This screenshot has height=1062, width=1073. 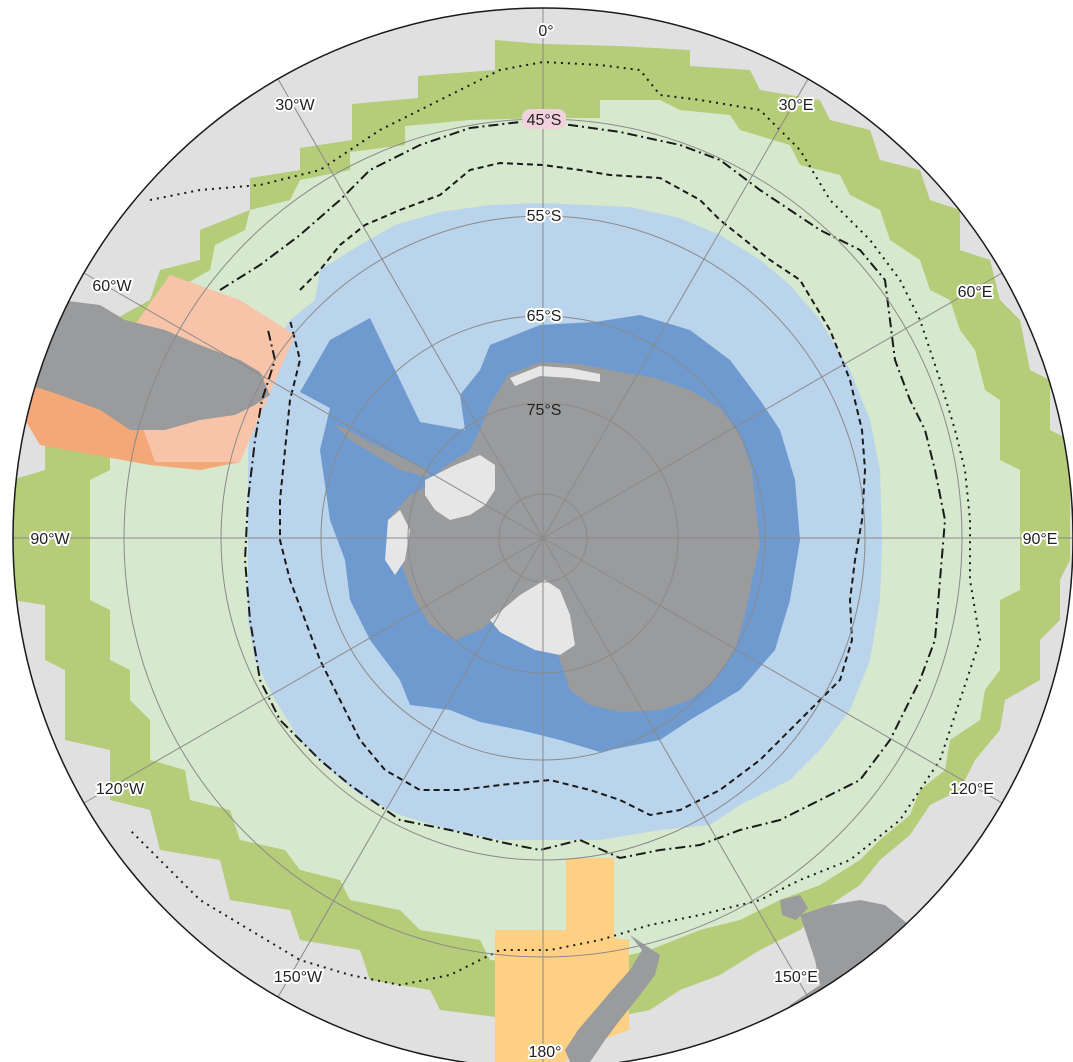 What do you see at coordinates (544, 410) in the screenshot?
I see `lat-label-75s: 75°S` at bounding box center [544, 410].